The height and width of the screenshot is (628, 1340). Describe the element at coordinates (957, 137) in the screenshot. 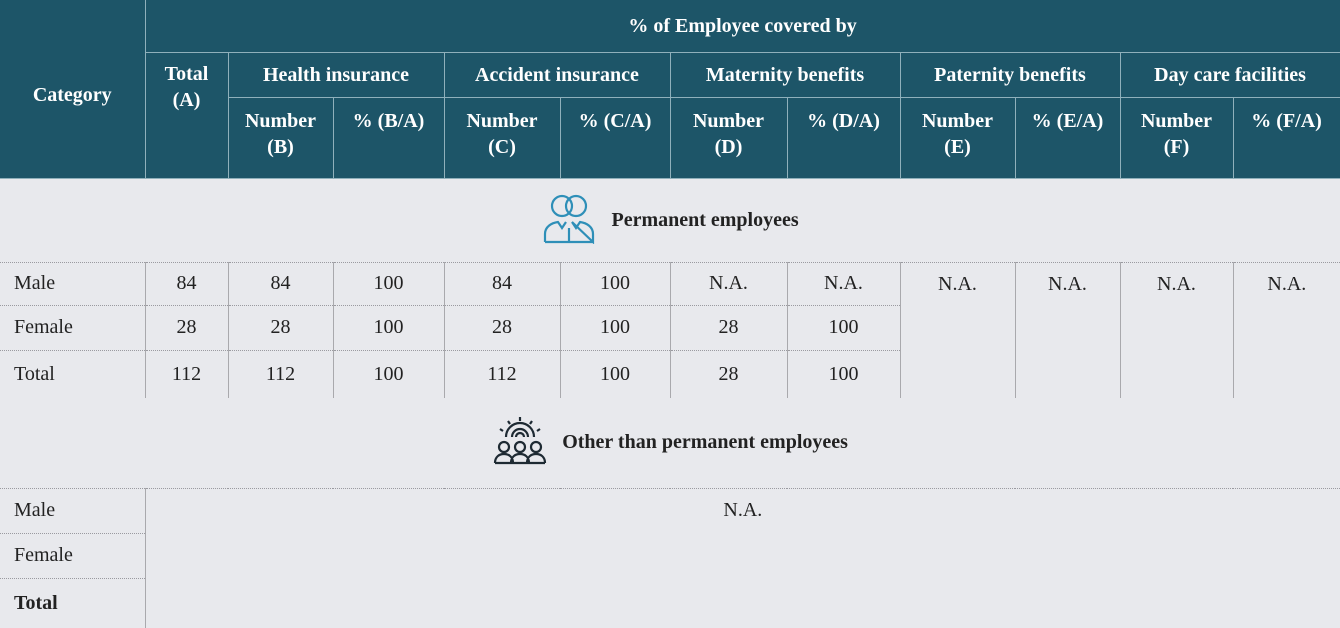

I see `number-header: Number (E)` at that location.